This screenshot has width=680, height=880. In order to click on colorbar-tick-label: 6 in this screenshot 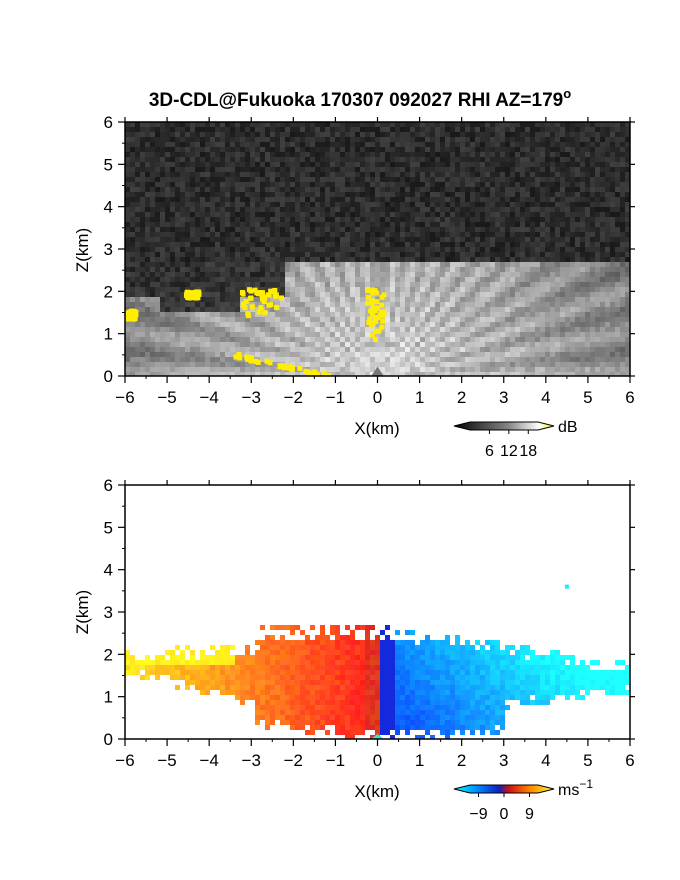, I will do `click(489, 451)`.